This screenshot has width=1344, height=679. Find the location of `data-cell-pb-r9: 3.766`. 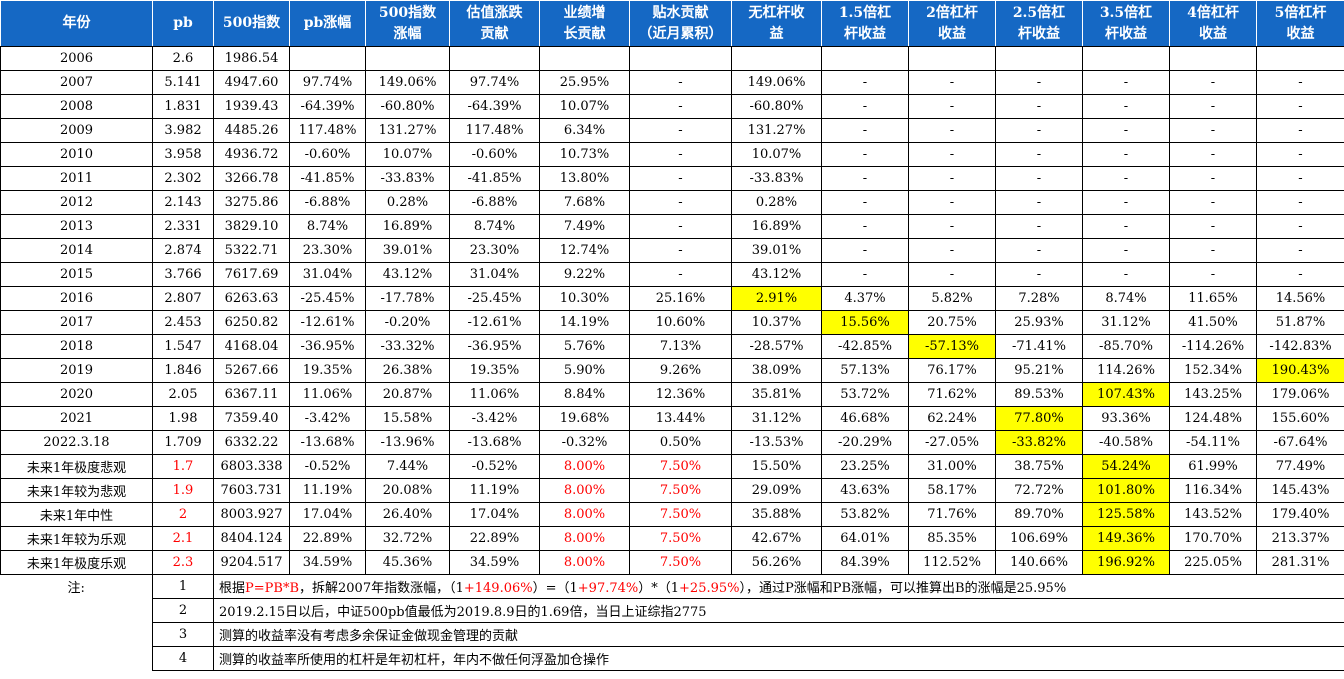

data-cell-pb-r9: 3.766 is located at coordinates (183, 274).